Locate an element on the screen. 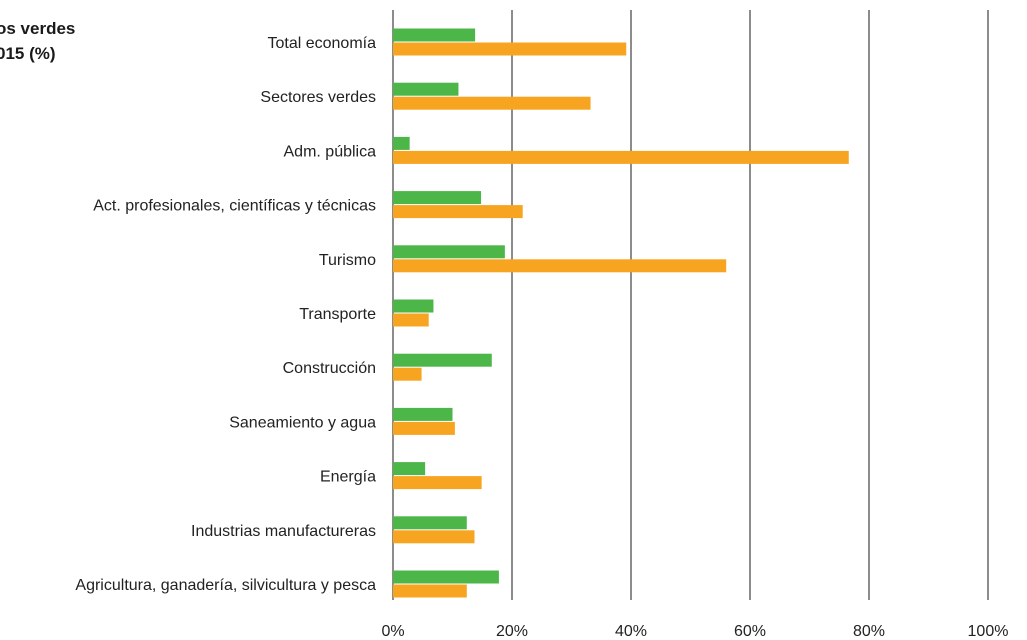 This screenshot has height=640, width=1027. x-tick-labels: 0% 20% 40% 60% 80% 100% is located at coordinates (694, 631).